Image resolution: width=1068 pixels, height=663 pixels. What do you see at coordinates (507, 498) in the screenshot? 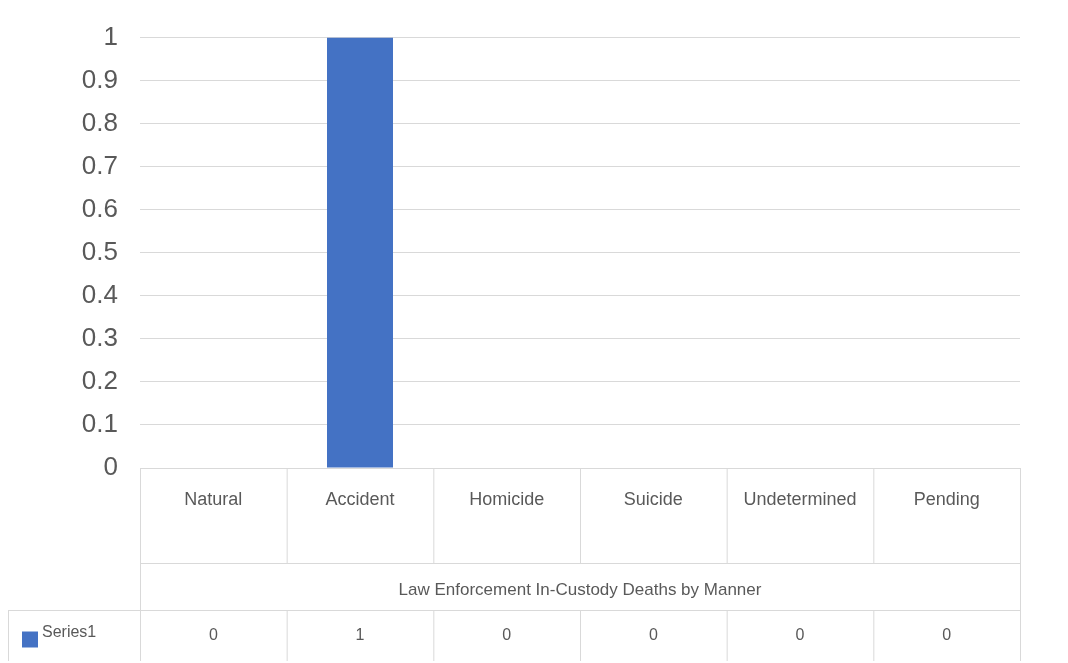
I see `x-tick-label: Homicide` at bounding box center [507, 498].